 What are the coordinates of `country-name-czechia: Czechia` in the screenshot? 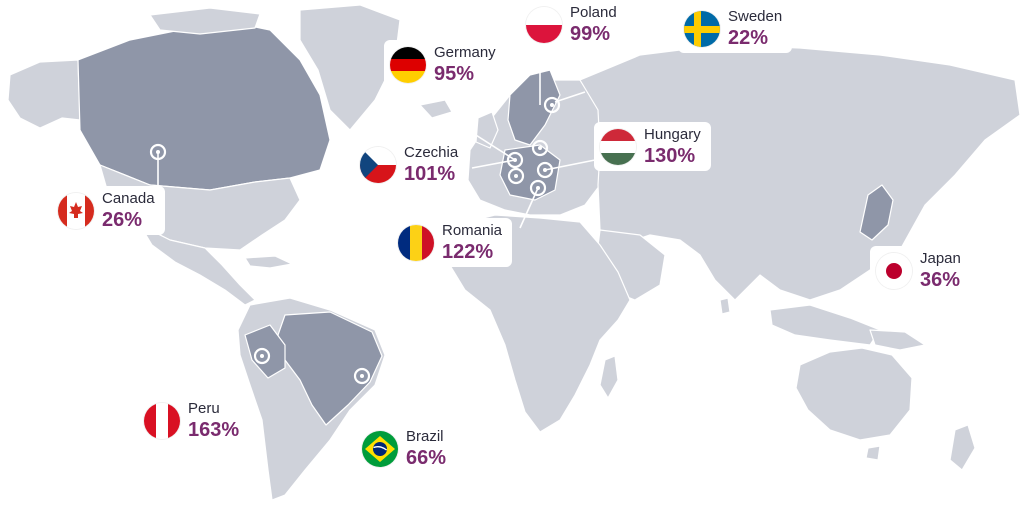 It's located at (431, 152).